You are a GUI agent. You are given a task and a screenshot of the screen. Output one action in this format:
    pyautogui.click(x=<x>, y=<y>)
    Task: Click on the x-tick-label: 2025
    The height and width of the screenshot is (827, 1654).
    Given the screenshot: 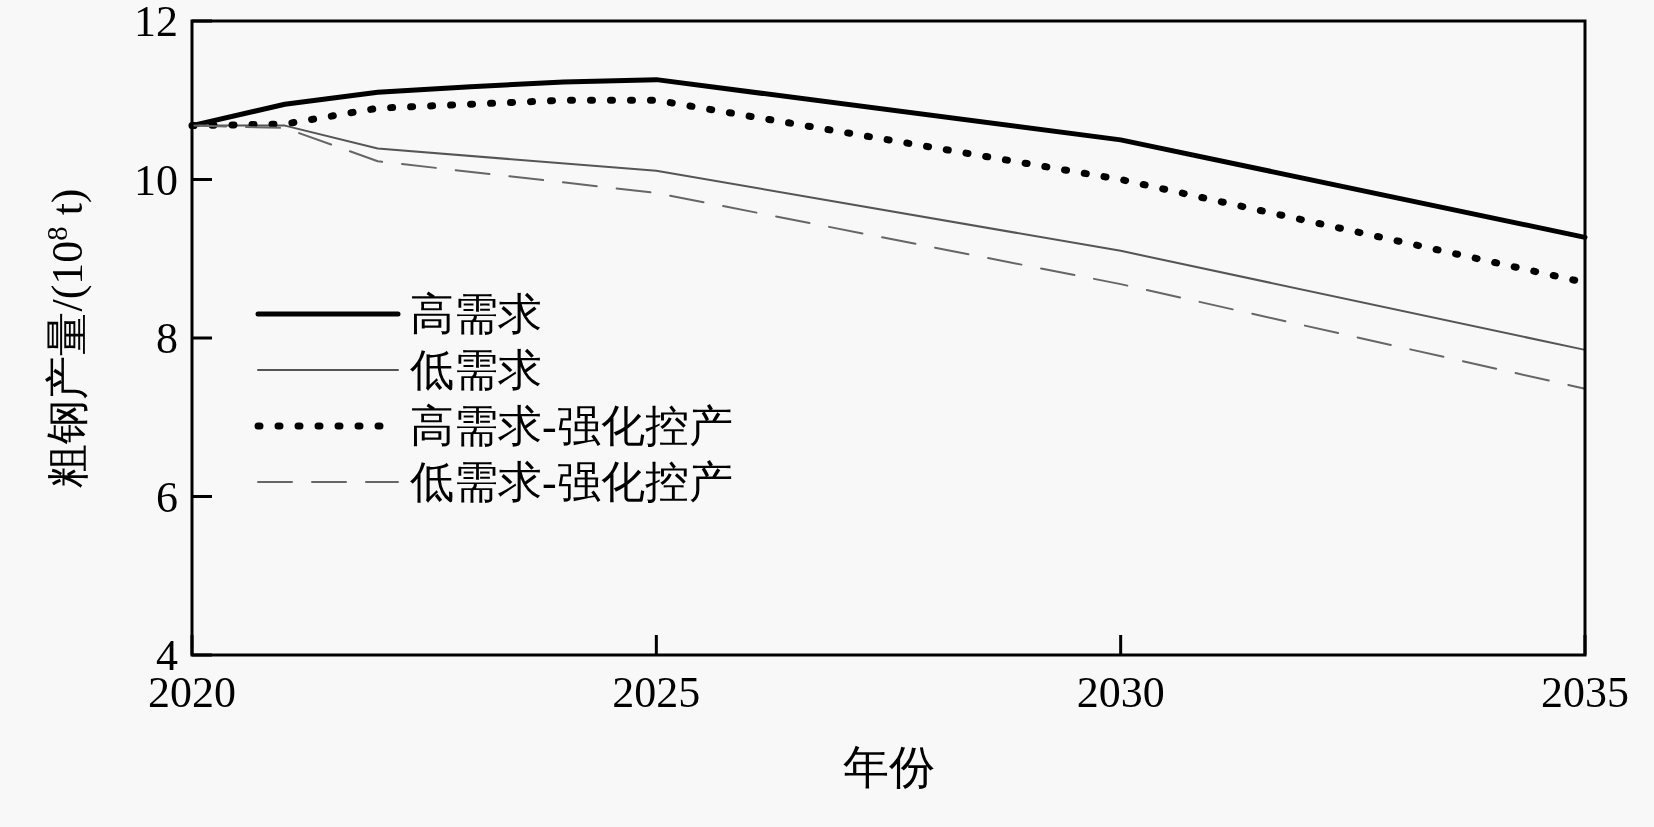 What is the action you would take?
    pyautogui.click(x=656, y=692)
    